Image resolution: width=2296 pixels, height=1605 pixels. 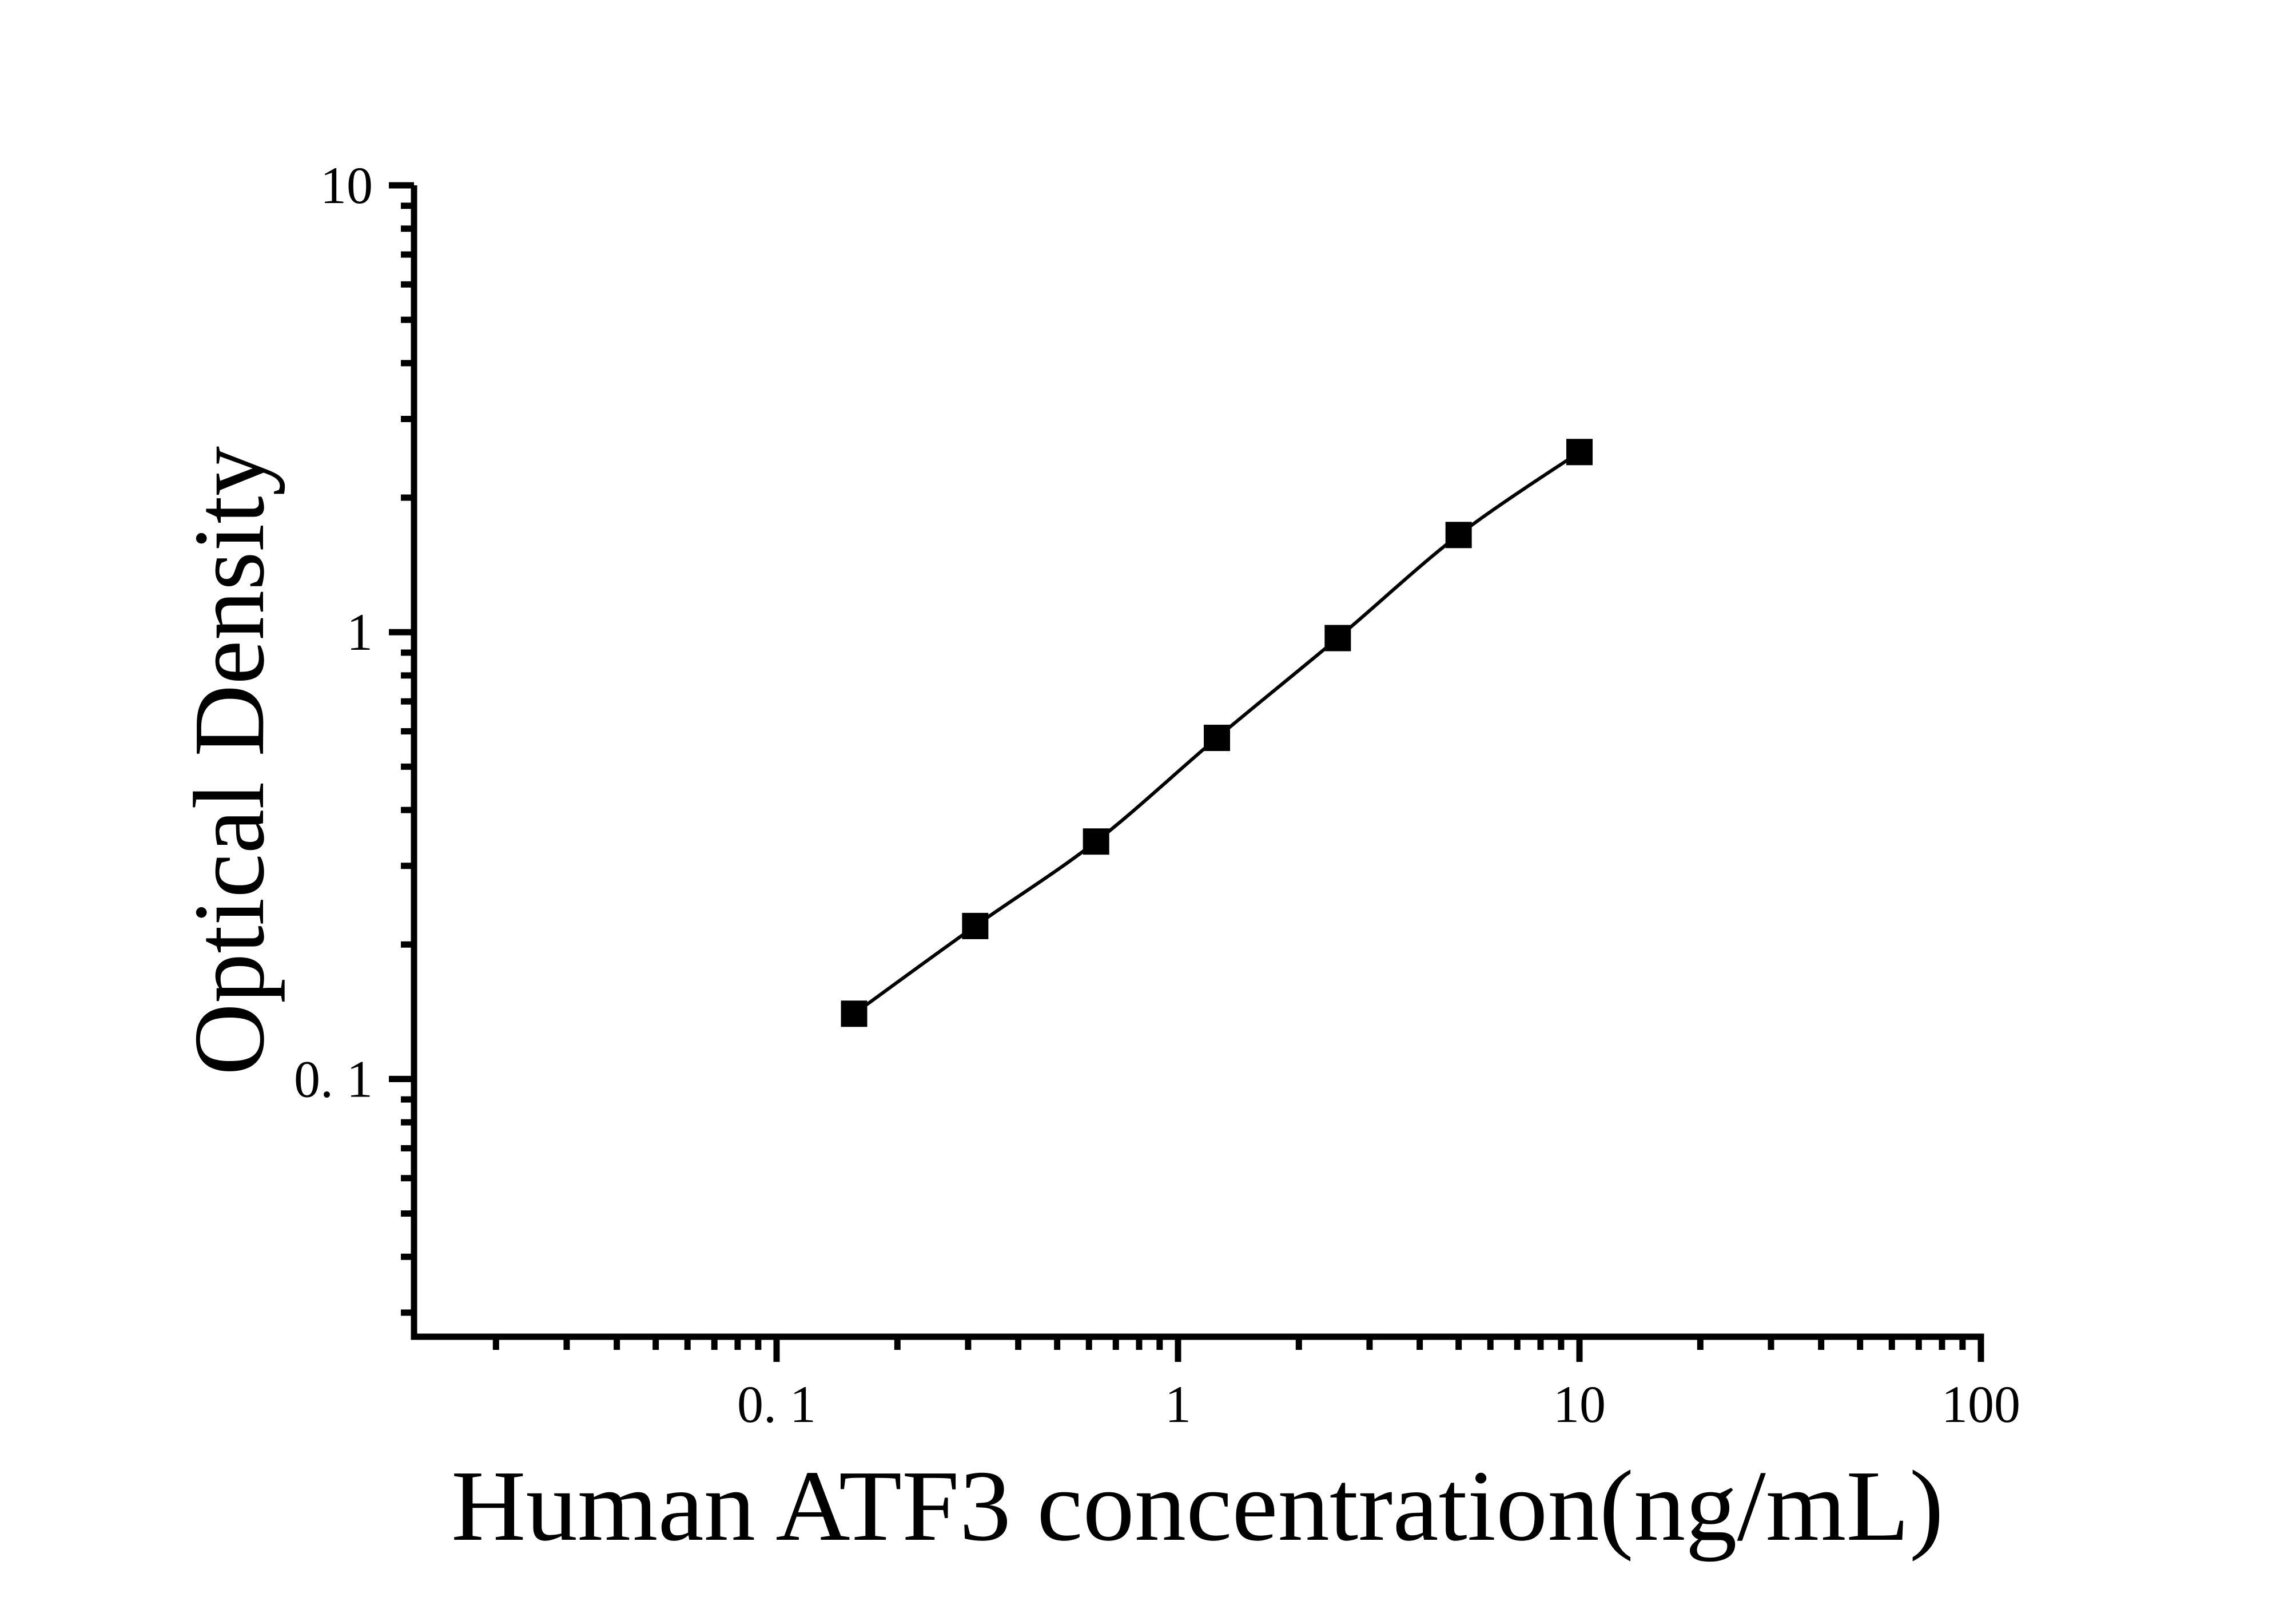 I want to click on standard-curve-series, so click(x=1217, y=733).